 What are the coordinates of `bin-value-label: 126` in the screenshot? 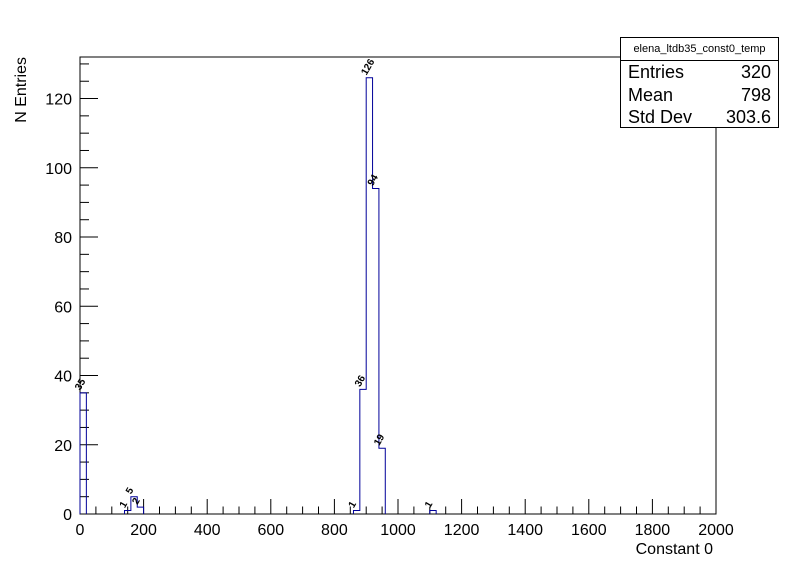 It's located at (368, 67).